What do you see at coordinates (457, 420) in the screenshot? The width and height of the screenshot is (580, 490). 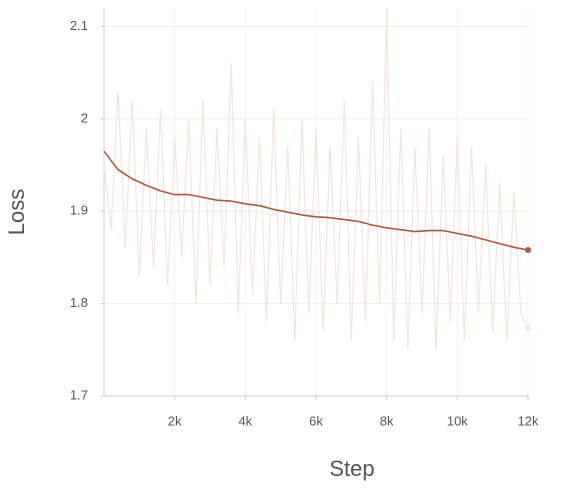 I see `x-tick-label: 10k` at bounding box center [457, 420].